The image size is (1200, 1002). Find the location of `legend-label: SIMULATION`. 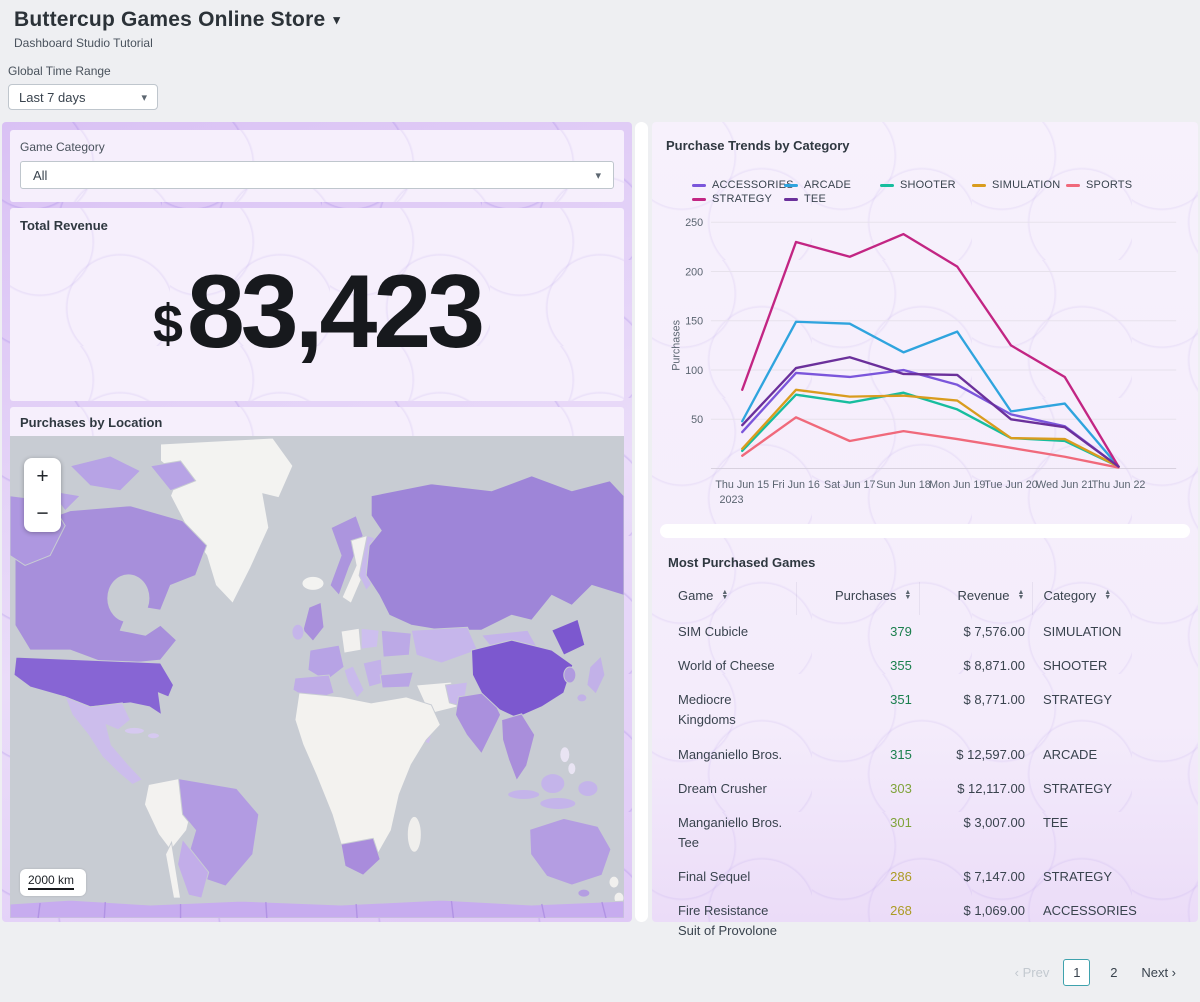

legend-label: SIMULATION is located at coordinates (1026, 185).